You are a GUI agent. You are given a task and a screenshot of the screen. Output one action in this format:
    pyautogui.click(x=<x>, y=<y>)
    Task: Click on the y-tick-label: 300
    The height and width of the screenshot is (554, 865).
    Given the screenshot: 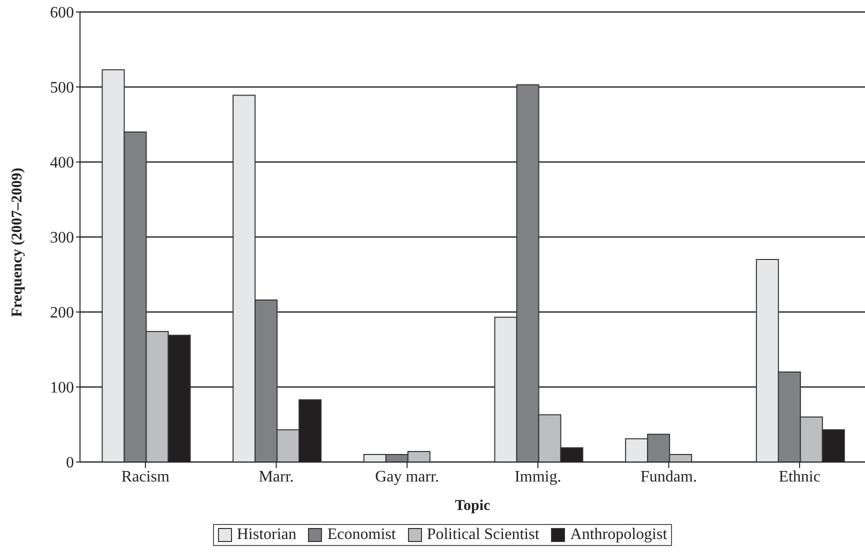 What is the action you would take?
    pyautogui.click(x=62, y=238)
    